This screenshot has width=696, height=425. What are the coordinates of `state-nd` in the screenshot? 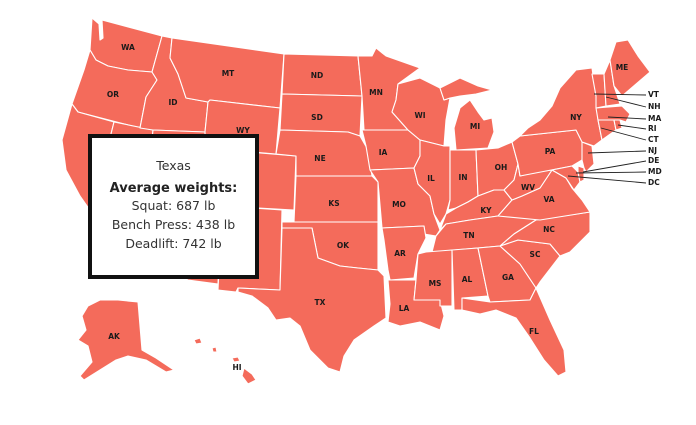 It's located at (322, 75).